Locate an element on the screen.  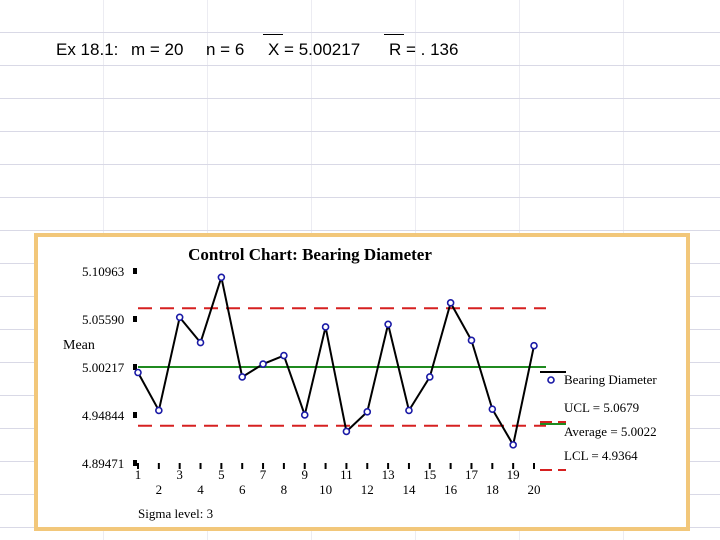
x-tick-label: 10 is located at coordinates (325, 489).